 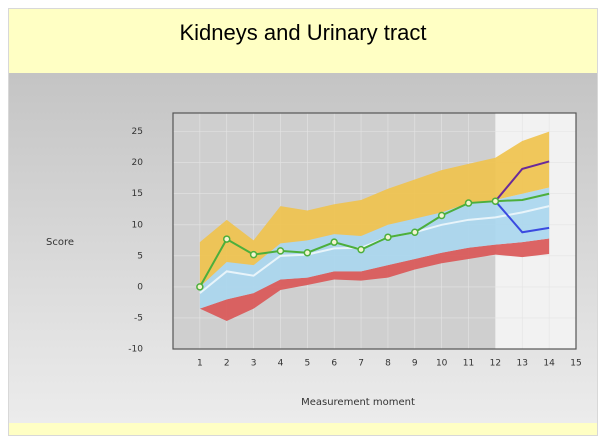 What do you see at coordinates (138, 225) in the screenshot?
I see `y-tick-label: 10` at bounding box center [138, 225].